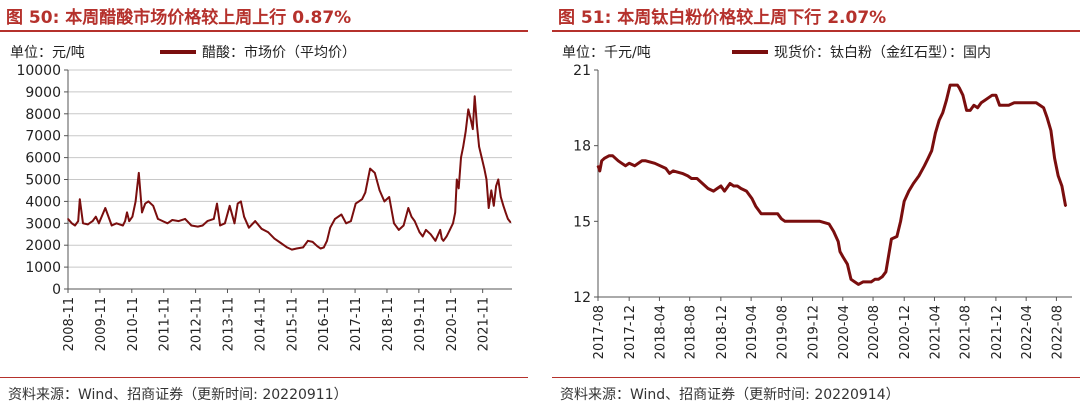 This screenshot has width=1080, height=411. Describe the element at coordinates (630, 332) in the screenshot. I see `x-tick-label: 2017-12` at that location.